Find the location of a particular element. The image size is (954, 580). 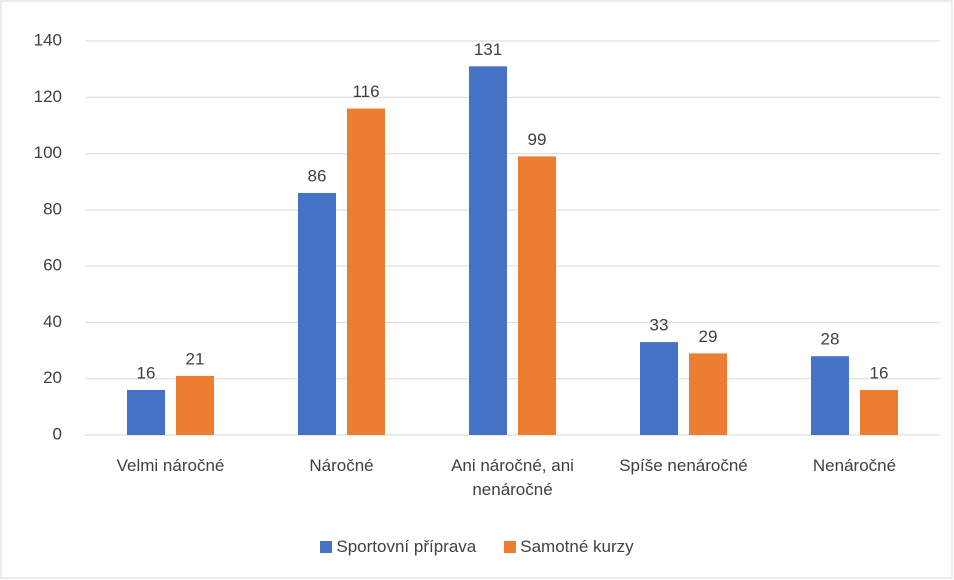

legend-item: Samotné kurzy is located at coordinates (569, 547).